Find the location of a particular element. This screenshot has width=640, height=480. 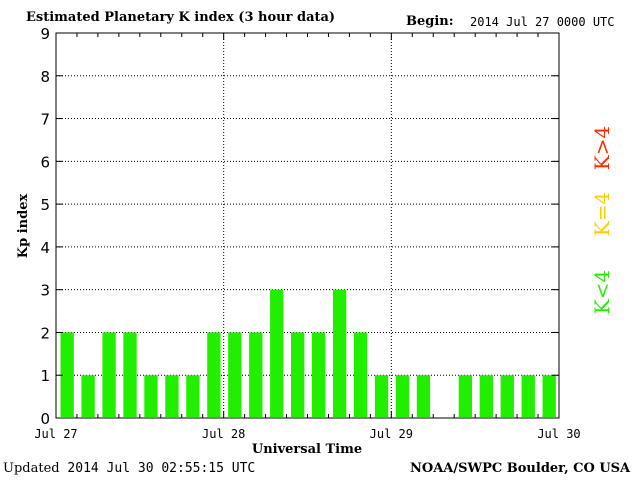

y-tick-label: 8 is located at coordinates (45, 77).